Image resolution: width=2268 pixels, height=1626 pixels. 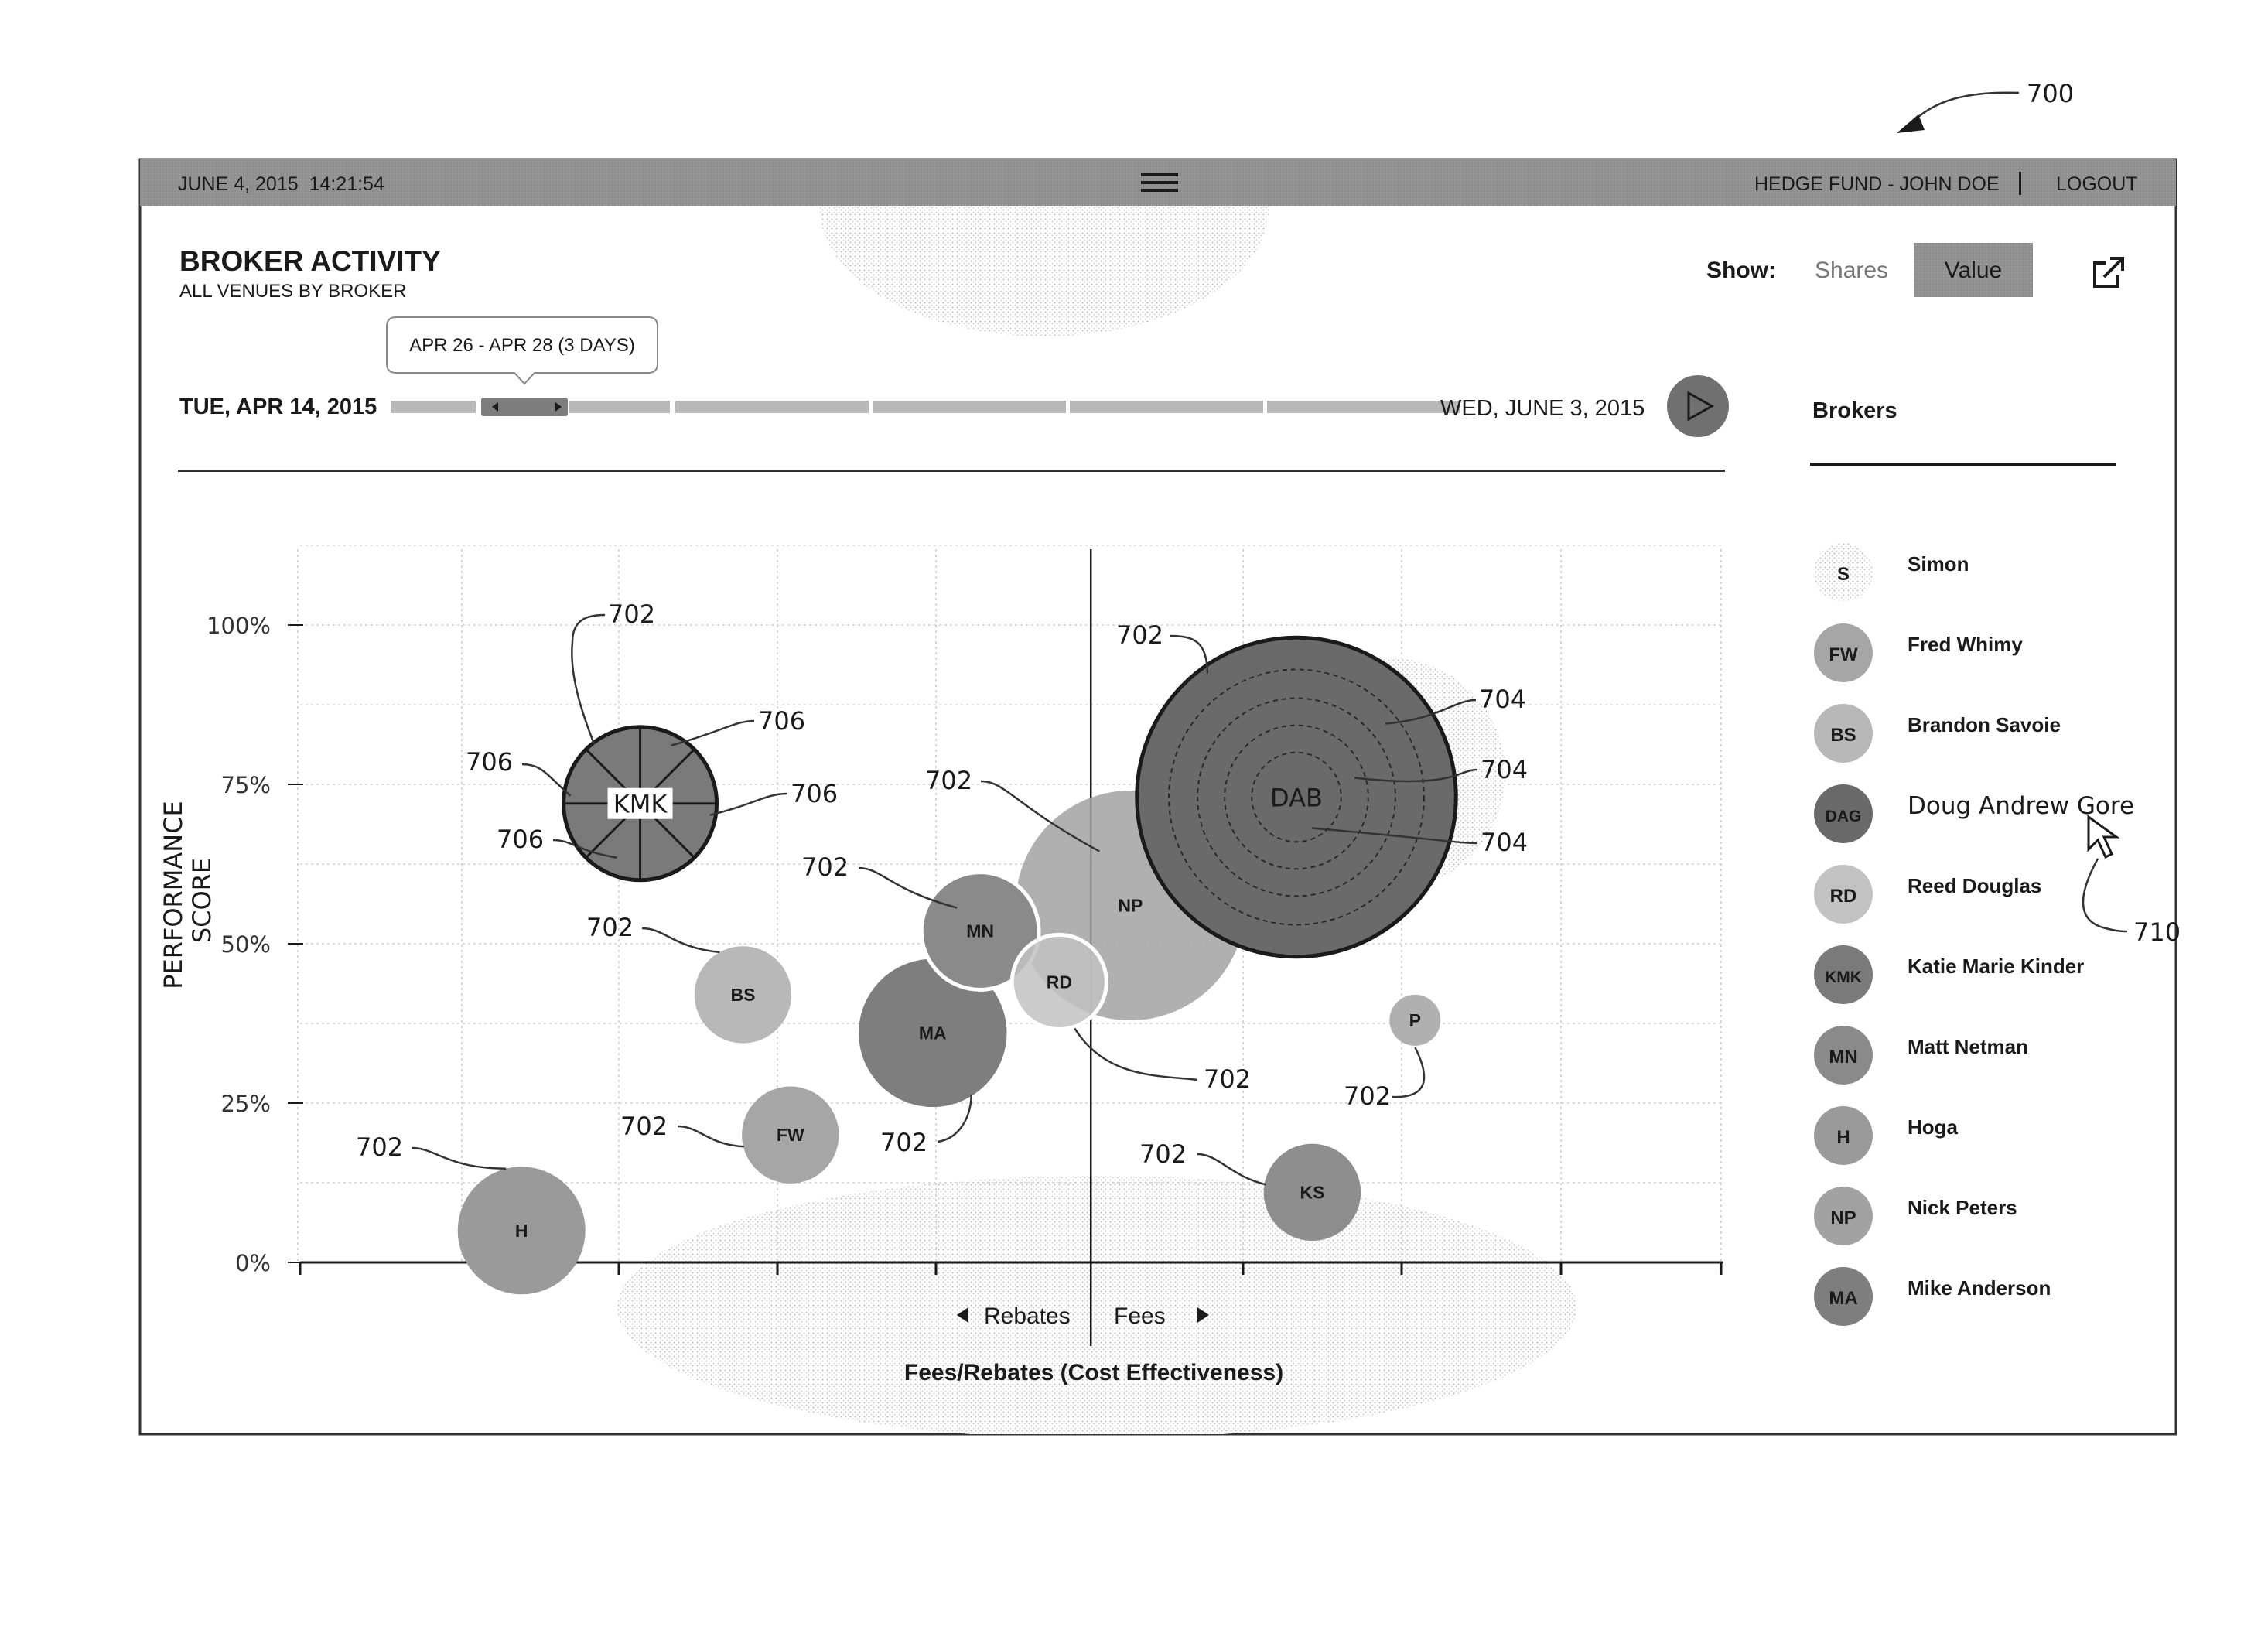 What do you see at coordinates (1974, 270) in the screenshot?
I see `toggle-value-label: Value` at bounding box center [1974, 270].